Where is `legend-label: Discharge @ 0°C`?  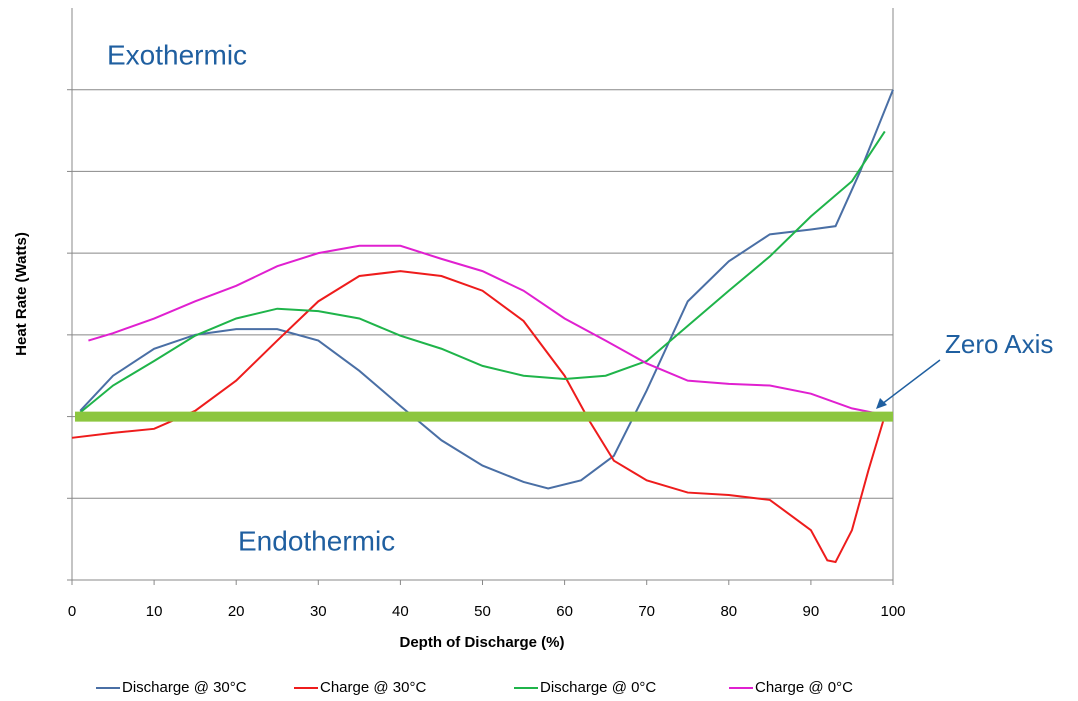
legend-label: Discharge @ 0°C is located at coordinates (598, 687).